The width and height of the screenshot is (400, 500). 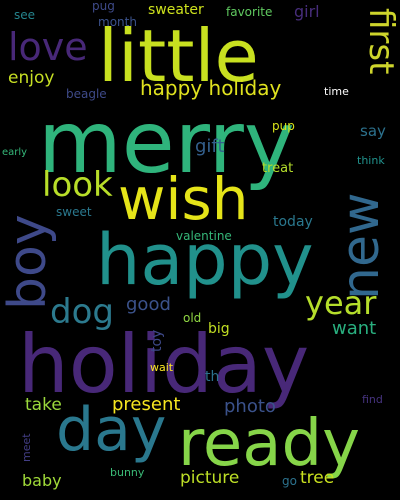 I want to click on word-little: little, so click(x=178, y=56).